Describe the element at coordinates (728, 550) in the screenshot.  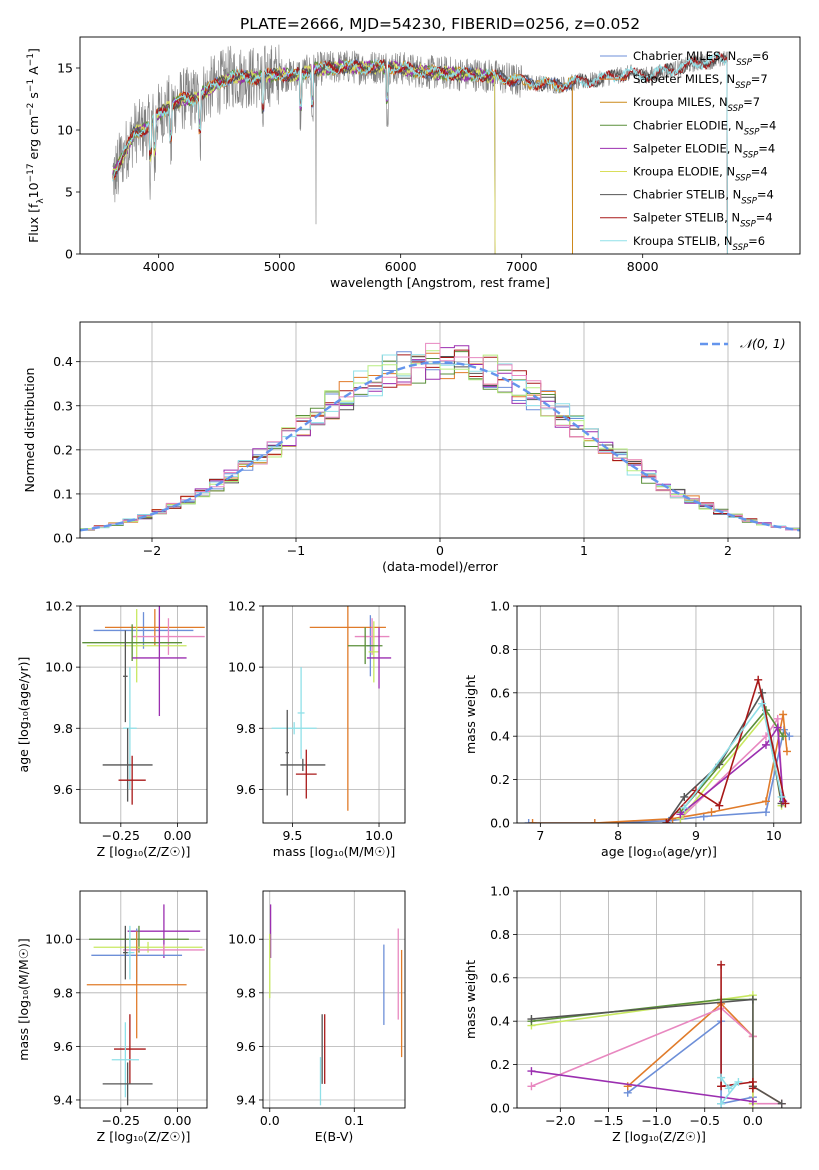
I see `x-tick-label: 2` at that location.